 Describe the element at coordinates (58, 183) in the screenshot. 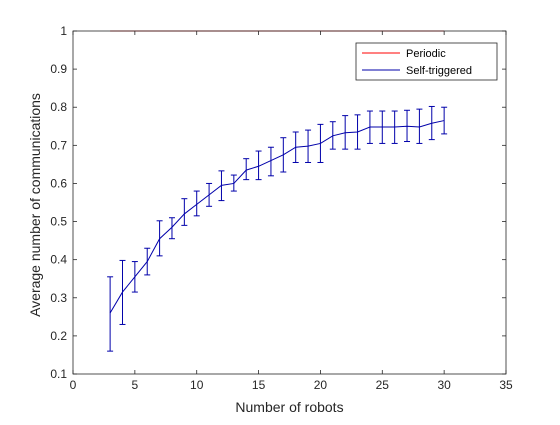

I see `y-tick-label: 0.6` at that location.